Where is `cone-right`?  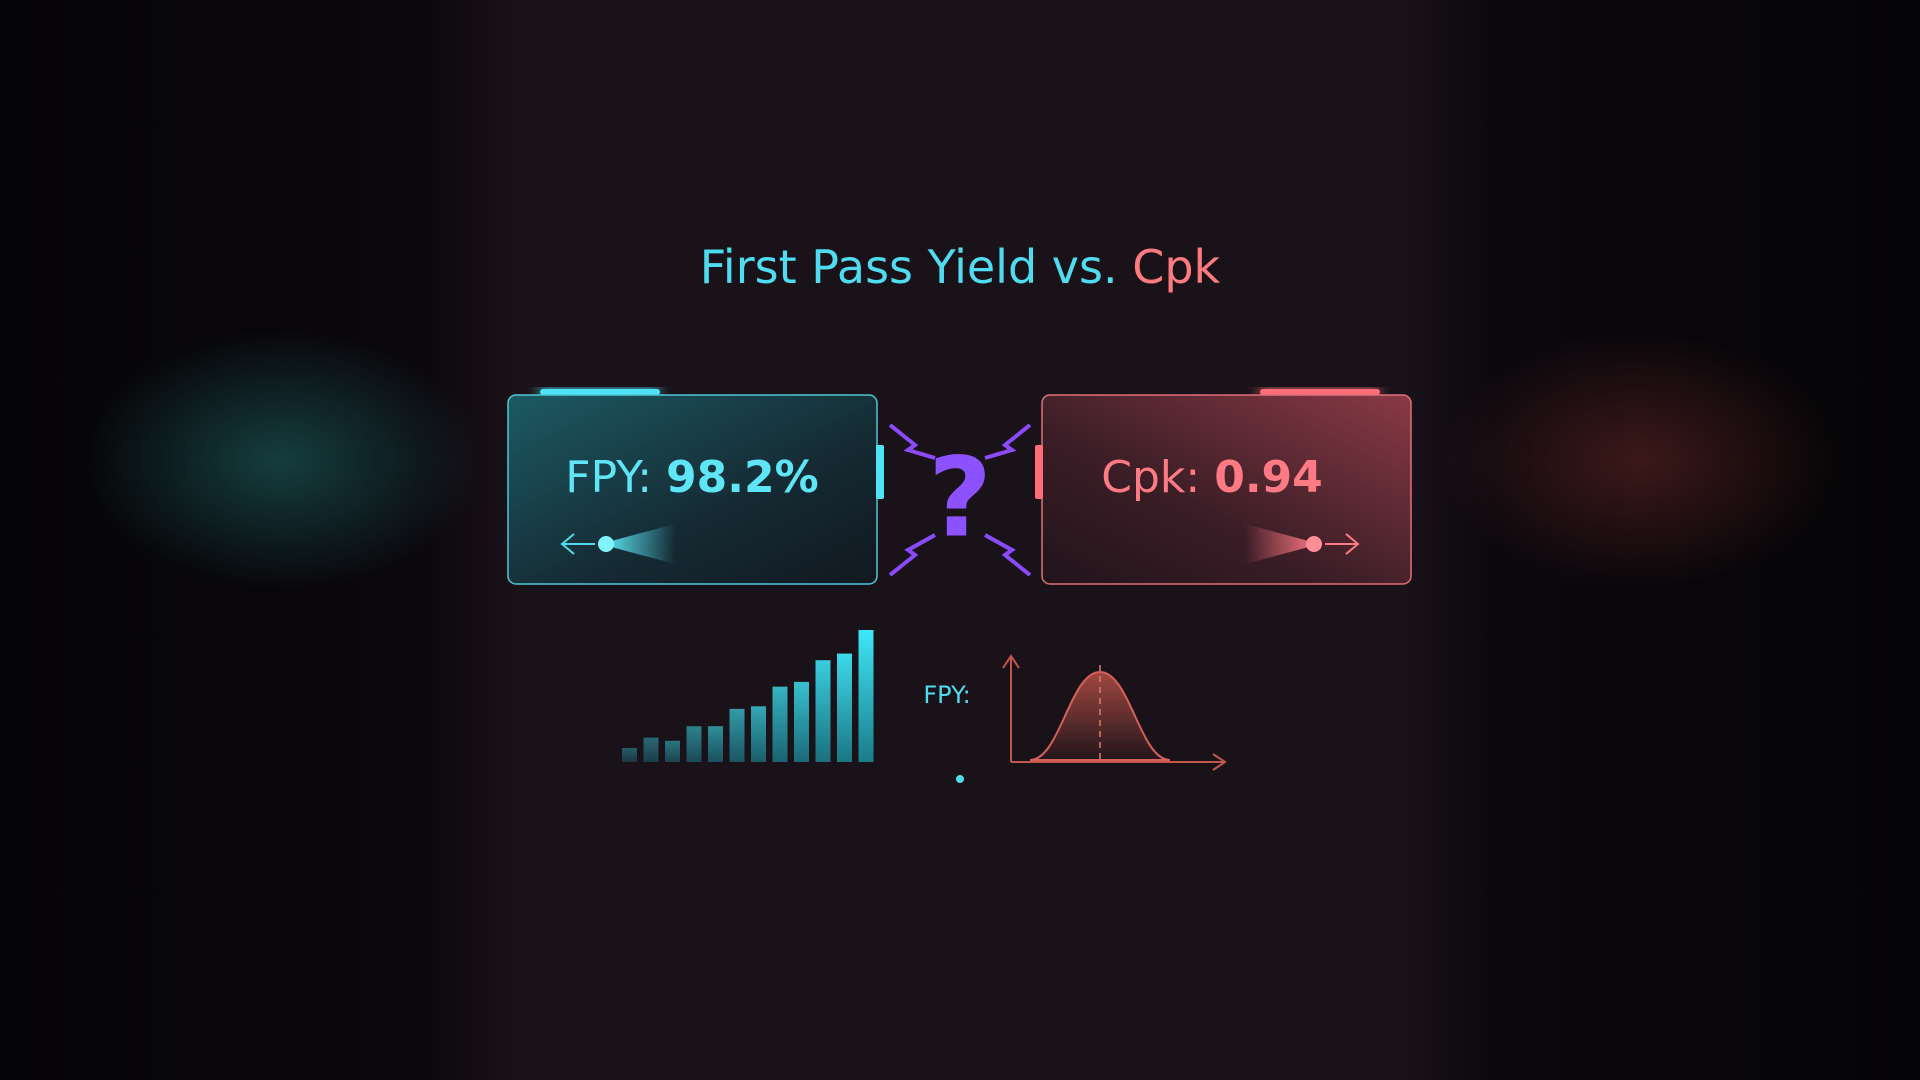
cone-right is located at coordinates (1282, 544).